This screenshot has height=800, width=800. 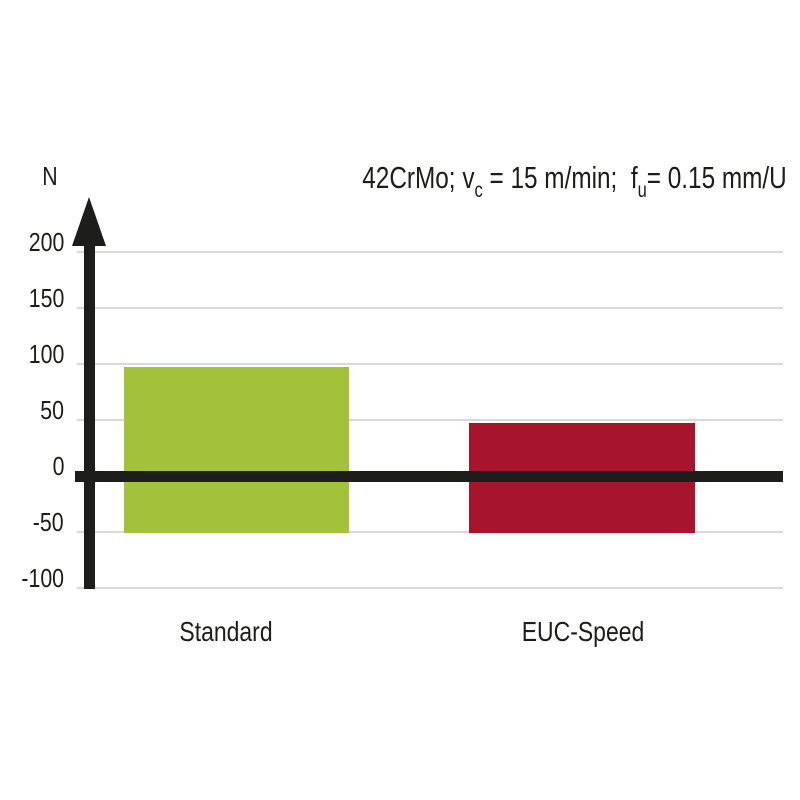 I want to click on title-subscript: c, so click(x=478, y=190).